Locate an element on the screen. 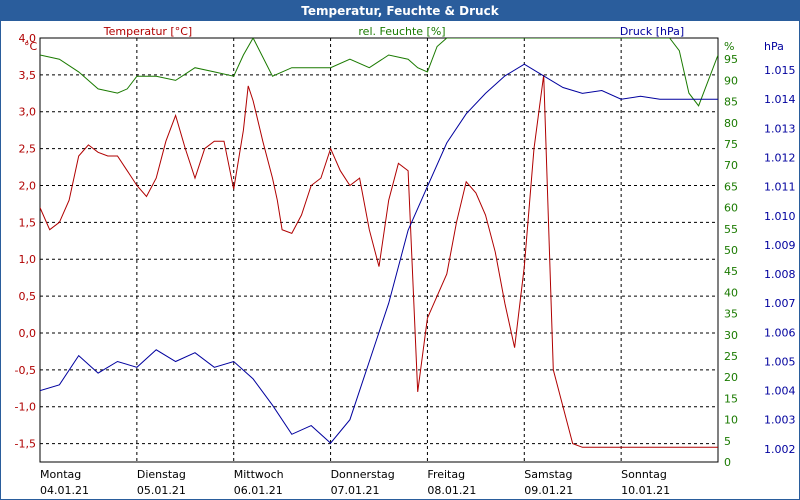 The height and width of the screenshot is (500, 800). x-tick-day-label: Dienstag is located at coordinates (161, 474).